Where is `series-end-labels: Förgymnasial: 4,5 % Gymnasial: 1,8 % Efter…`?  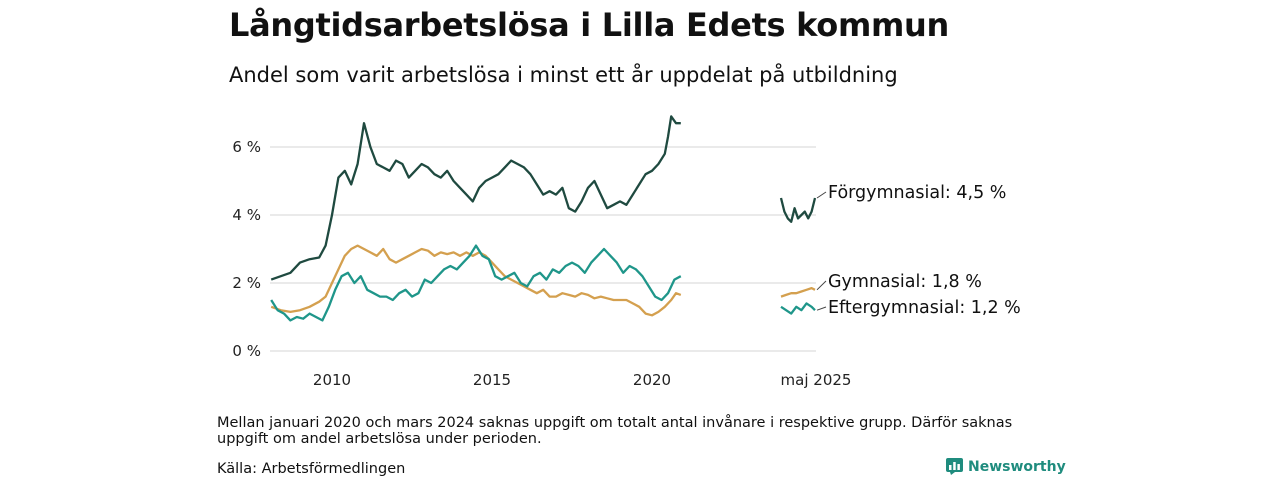 series-end-labels: Förgymnasial: 4,5 % Gymnasial: 1,8 % Efter… is located at coordinates (918, 250).